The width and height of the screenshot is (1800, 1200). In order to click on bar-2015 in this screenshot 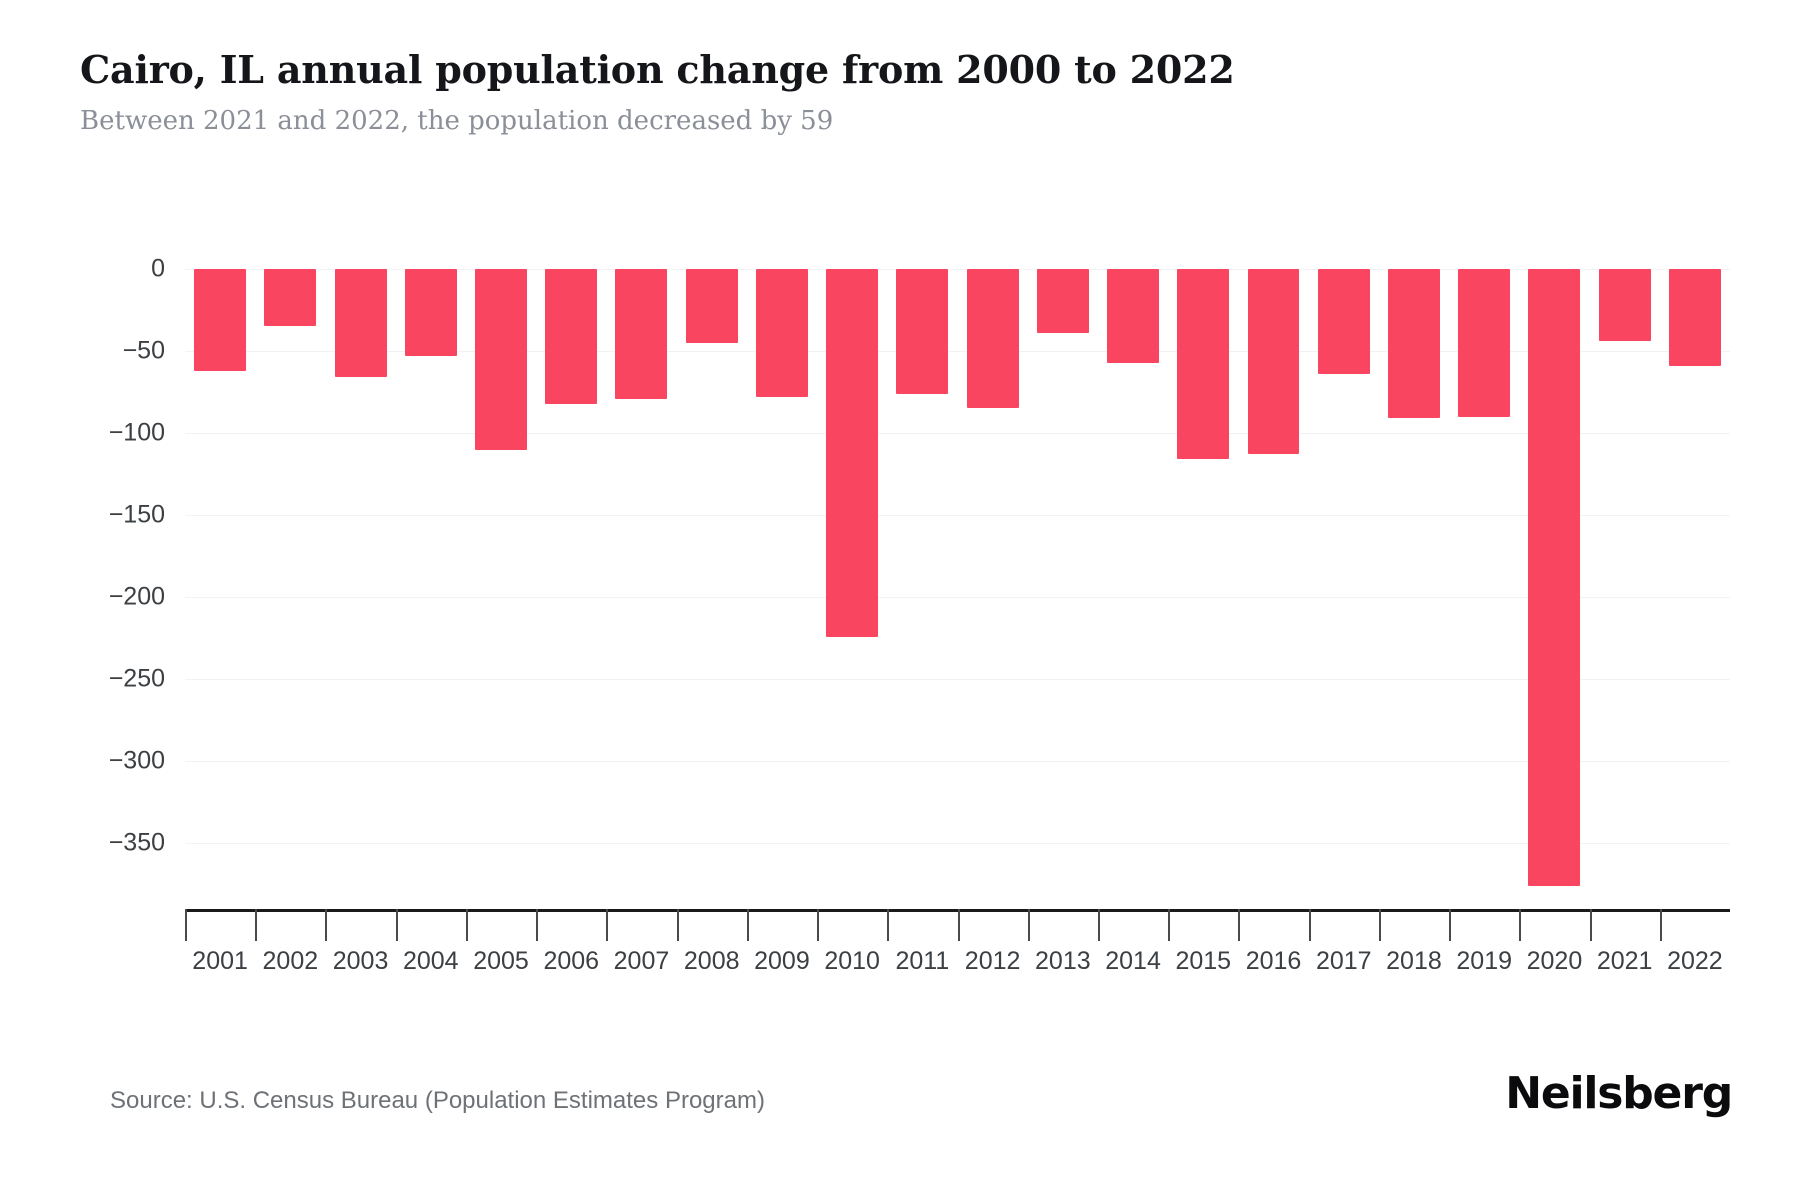, I will do `click(1203, 364)`.